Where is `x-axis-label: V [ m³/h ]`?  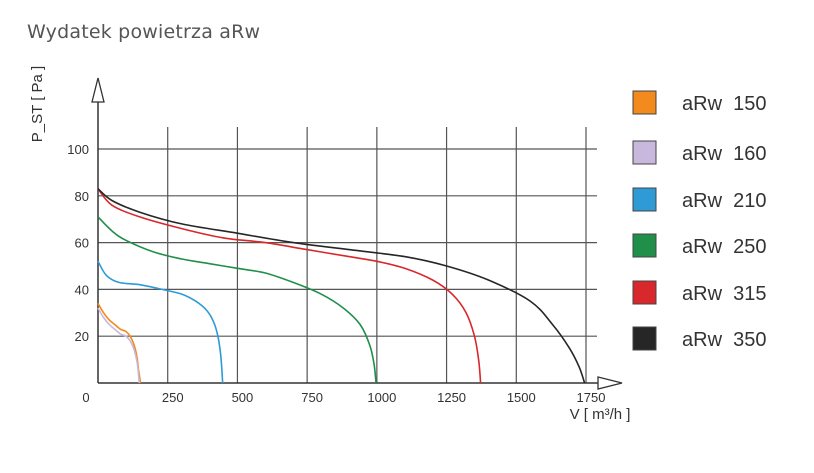 x-axis-label: V [ m³/h ] is located at coordinates (600, 414).